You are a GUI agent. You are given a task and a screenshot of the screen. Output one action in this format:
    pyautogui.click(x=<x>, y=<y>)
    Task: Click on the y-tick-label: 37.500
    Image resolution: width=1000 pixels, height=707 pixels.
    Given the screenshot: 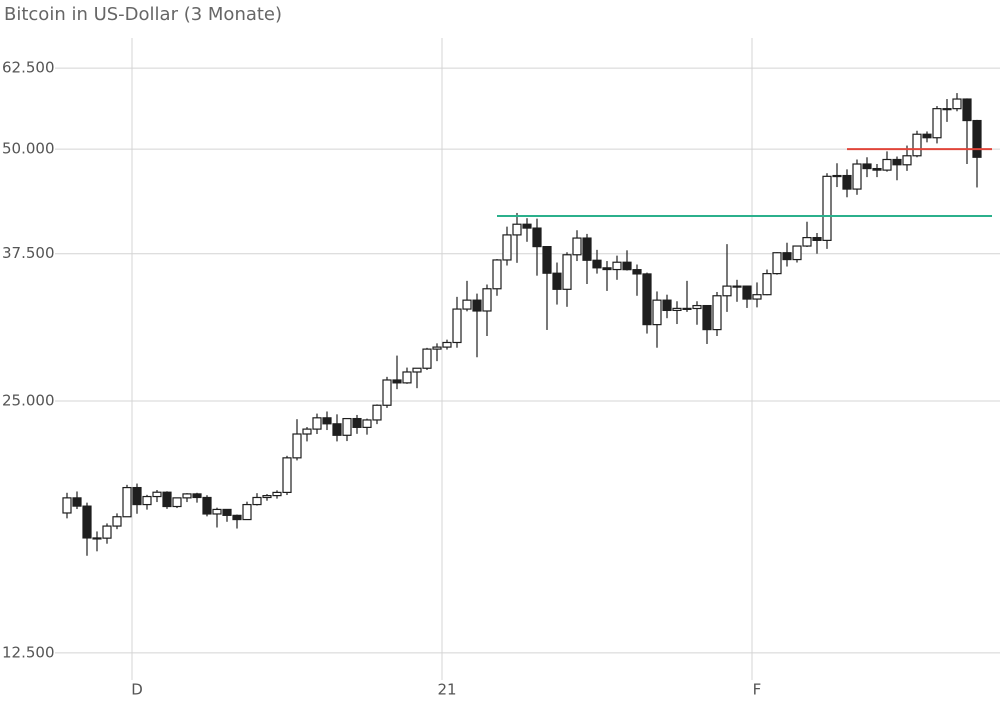 What is the action you would take?
    pyautogui.click(x=28, y=253)
    